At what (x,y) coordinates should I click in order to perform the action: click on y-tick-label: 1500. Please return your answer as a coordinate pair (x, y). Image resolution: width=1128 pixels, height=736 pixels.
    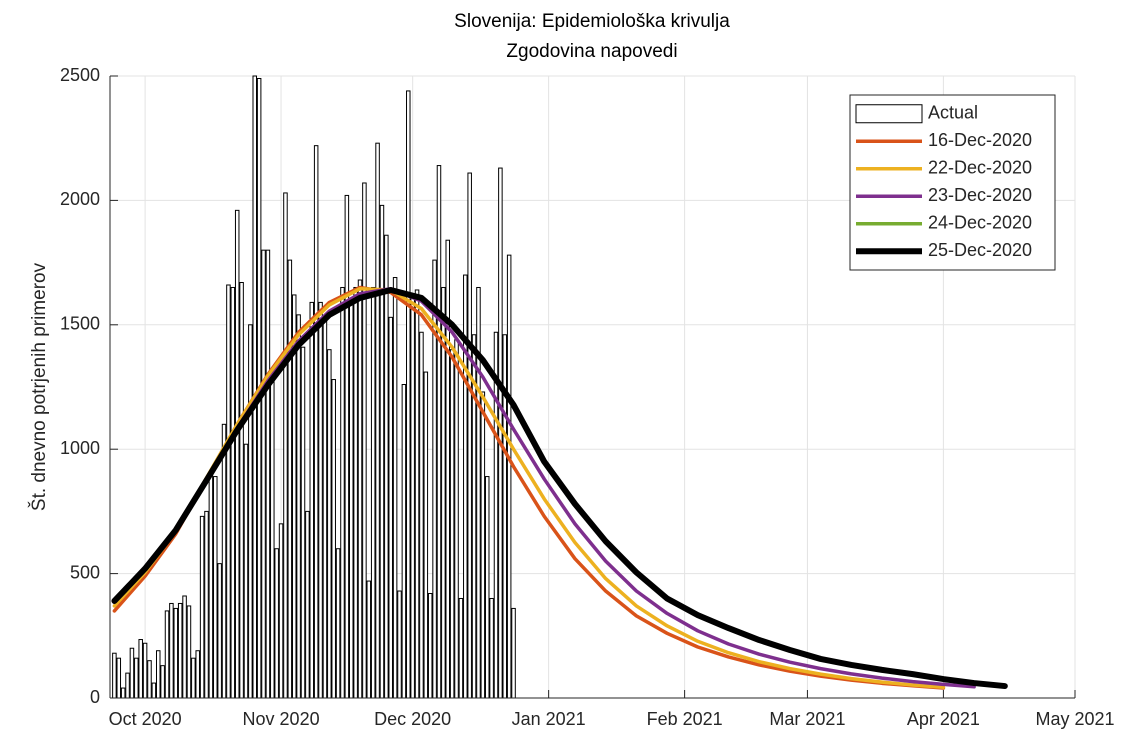
    Looking at the image, I should click on (80, 324).